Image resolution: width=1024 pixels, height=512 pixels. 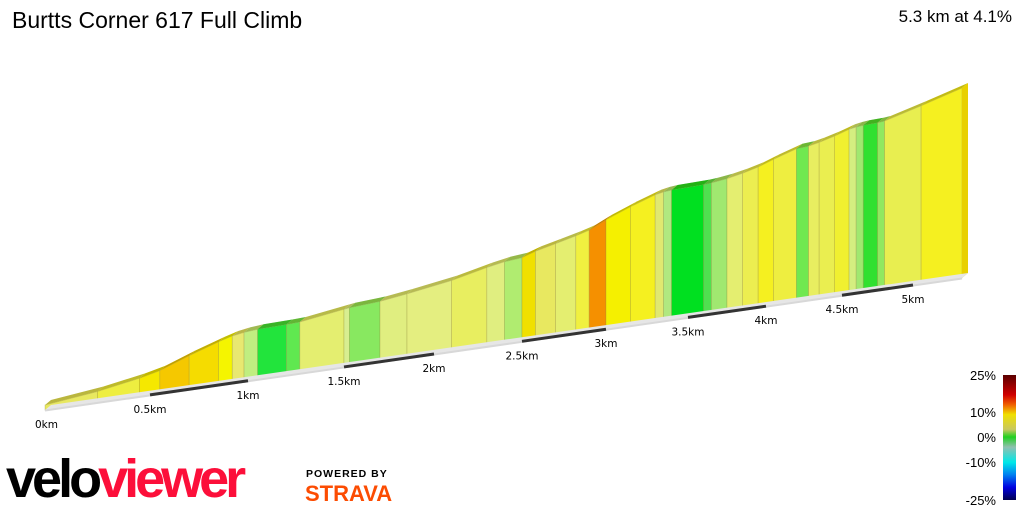 What do you see at coordinates (126, 479) in the screenshot?
I see `veloviewer-logo: veloviewer` at bounding box center [126, 479].